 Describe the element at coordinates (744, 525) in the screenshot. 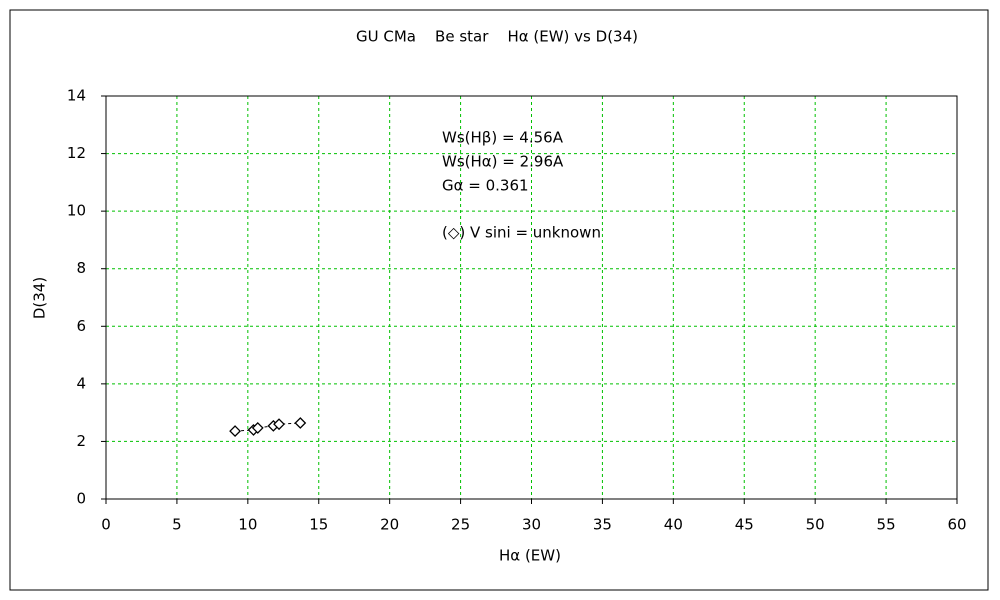

I see `x-tick-label: 45` at that location.